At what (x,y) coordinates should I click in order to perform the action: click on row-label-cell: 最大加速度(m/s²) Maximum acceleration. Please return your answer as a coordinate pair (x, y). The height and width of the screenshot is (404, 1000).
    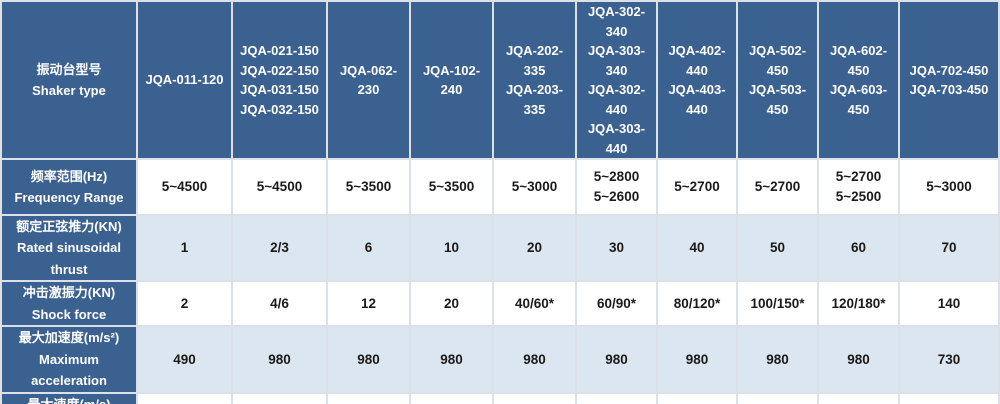
    Looking at the image, I should click on (69, 359).